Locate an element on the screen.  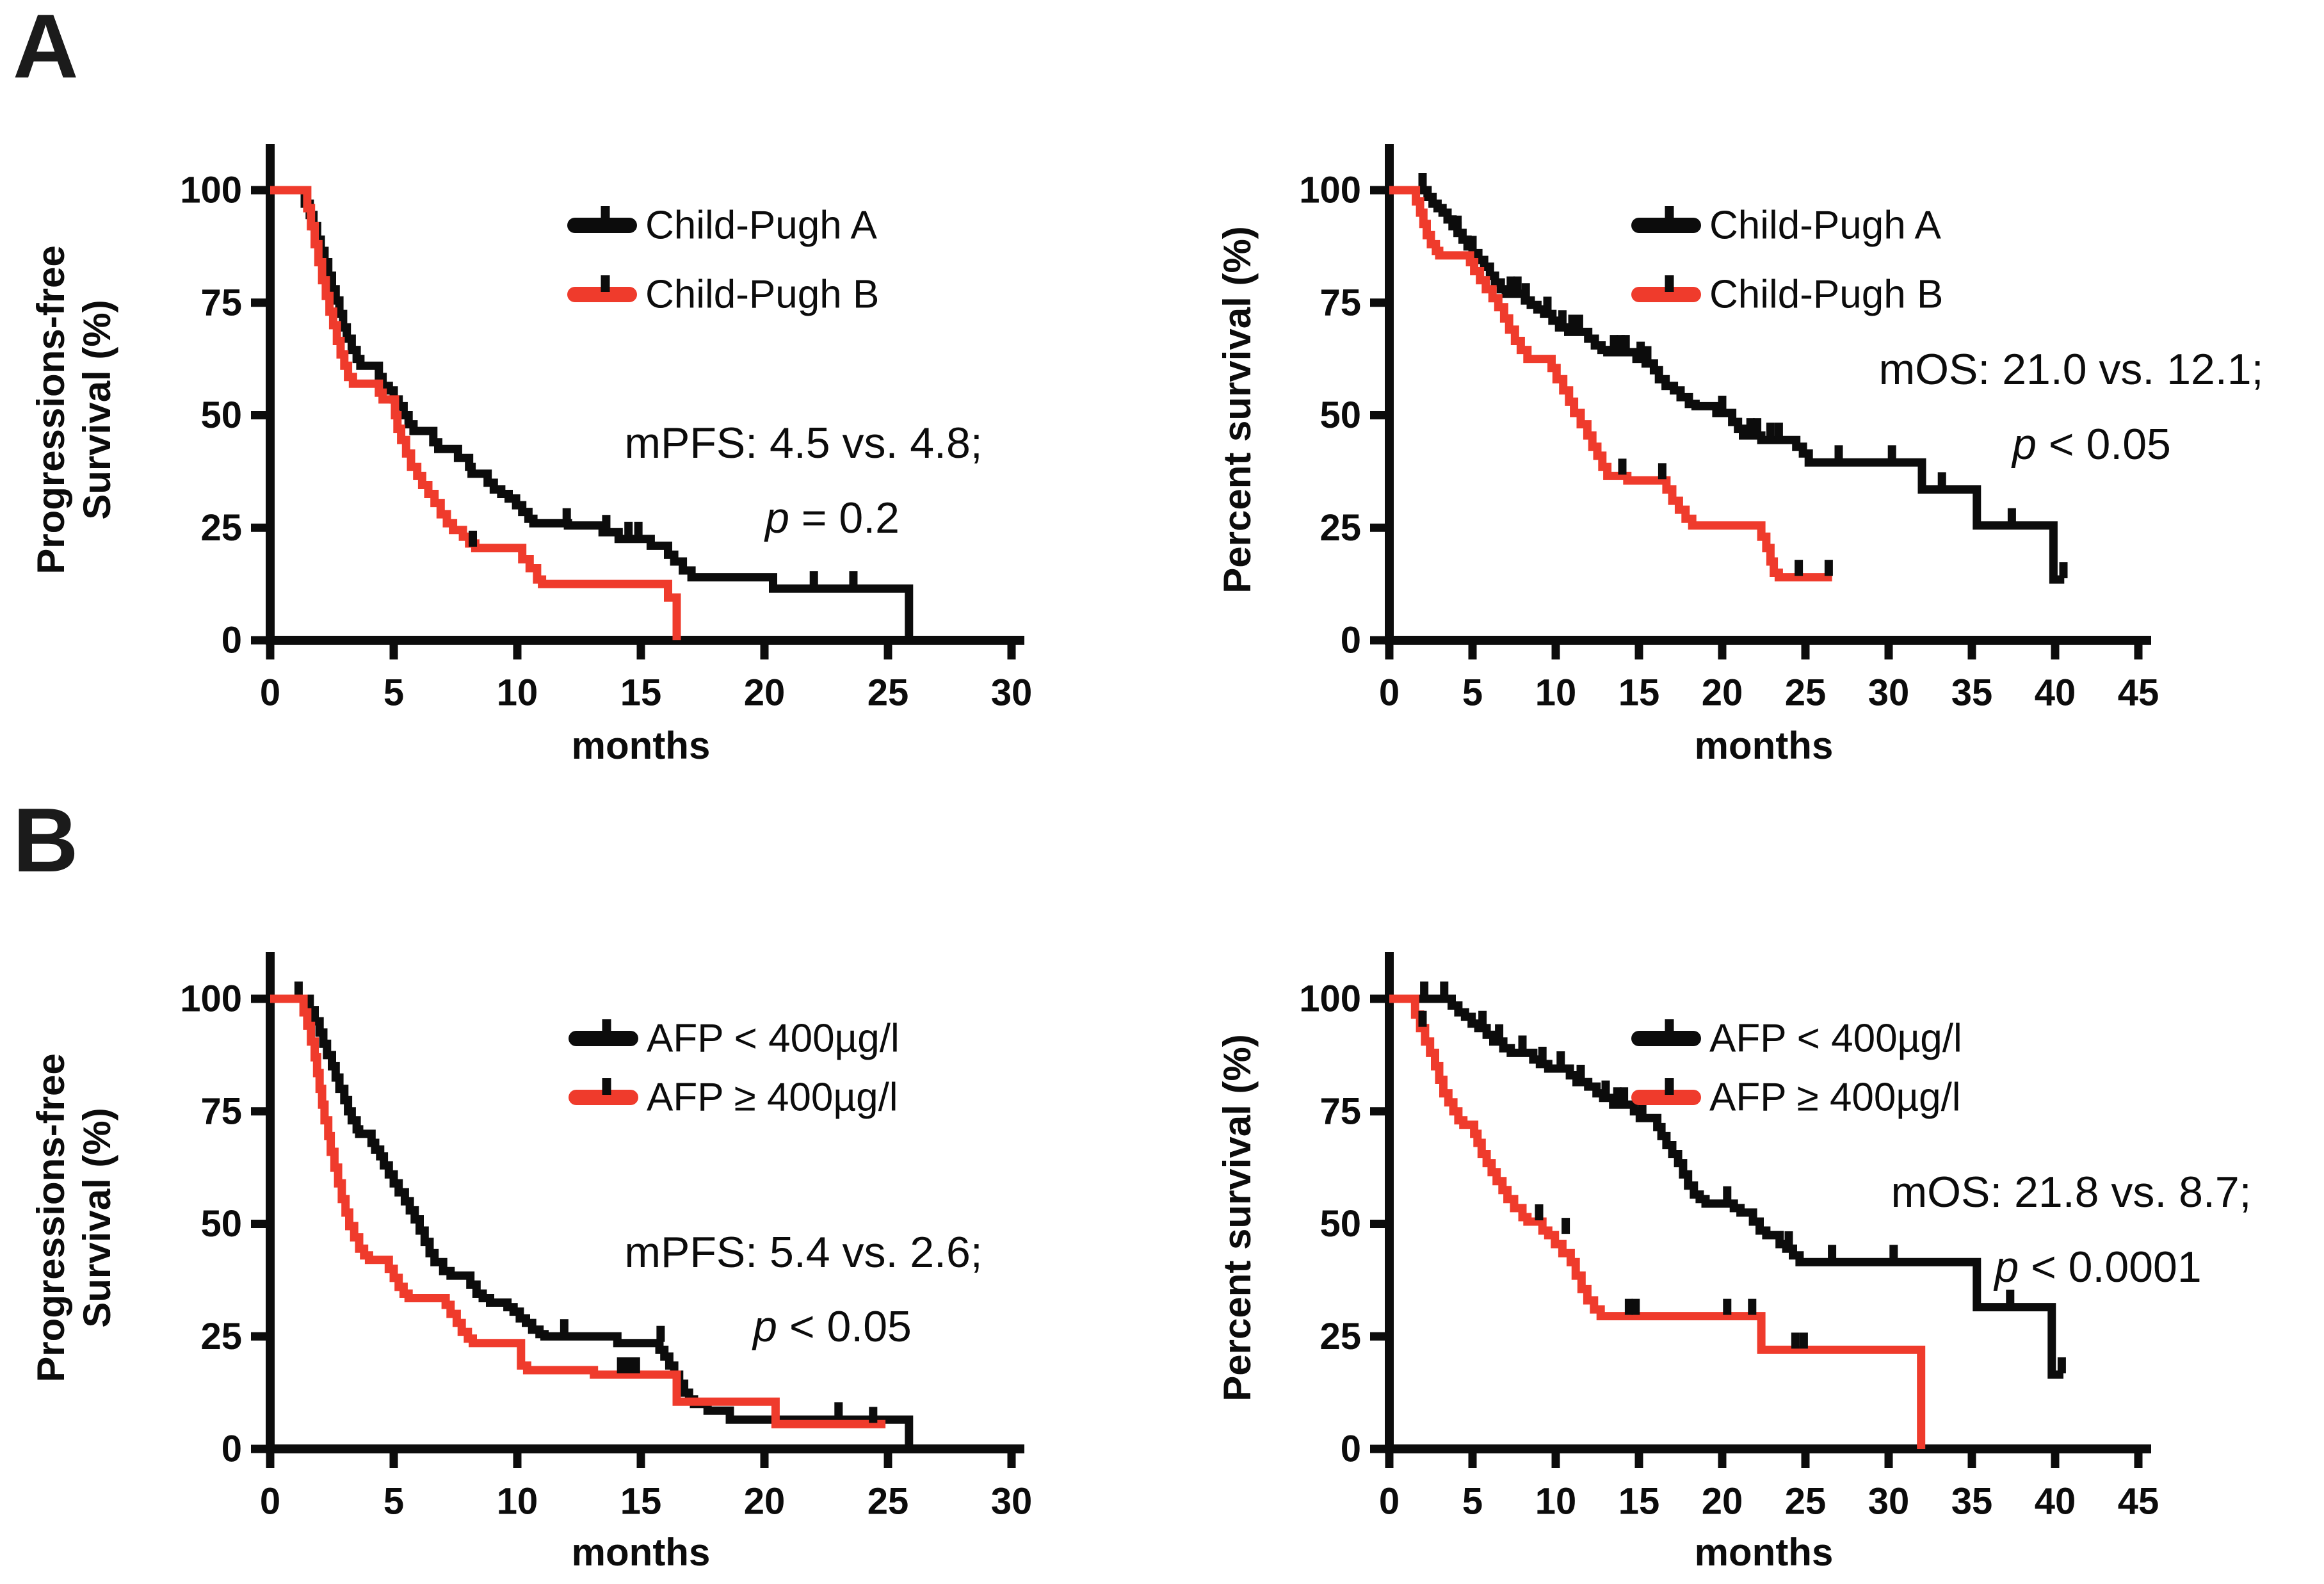
stat-annotation-line1: mOS: 21.0 vs. 12.1; is located at coordinates (2071, 369).